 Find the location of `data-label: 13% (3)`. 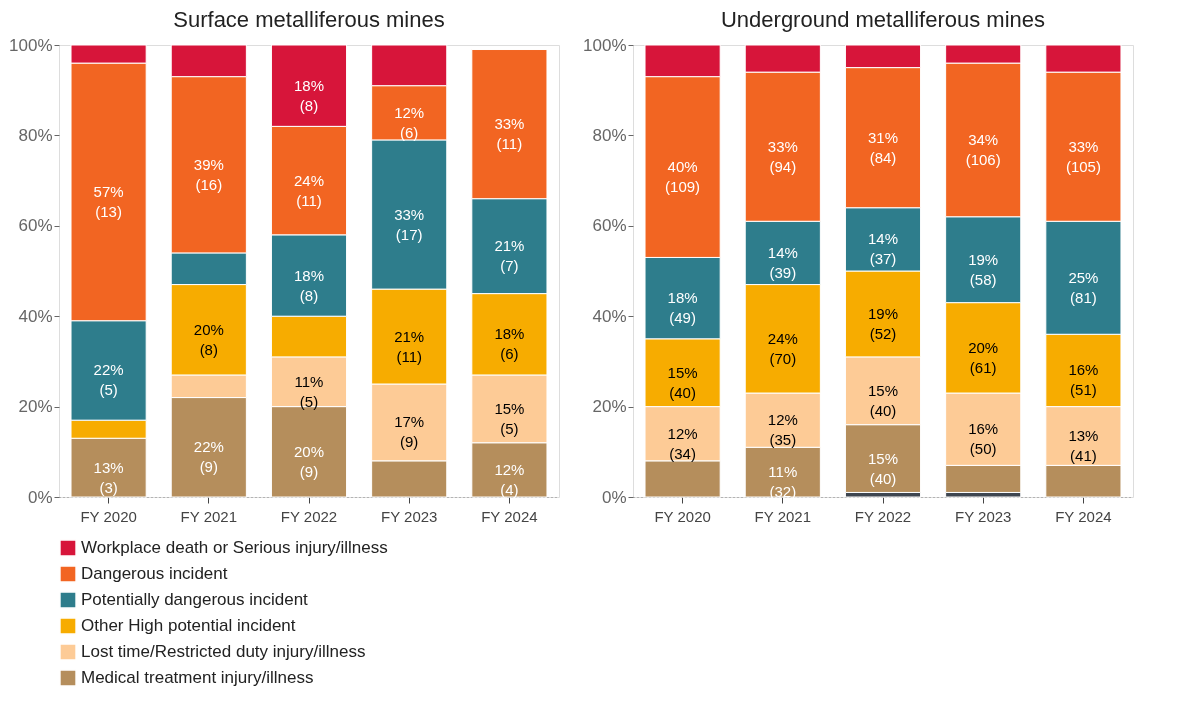

data-label: 13% (3) is located at coordinates (108, 477).